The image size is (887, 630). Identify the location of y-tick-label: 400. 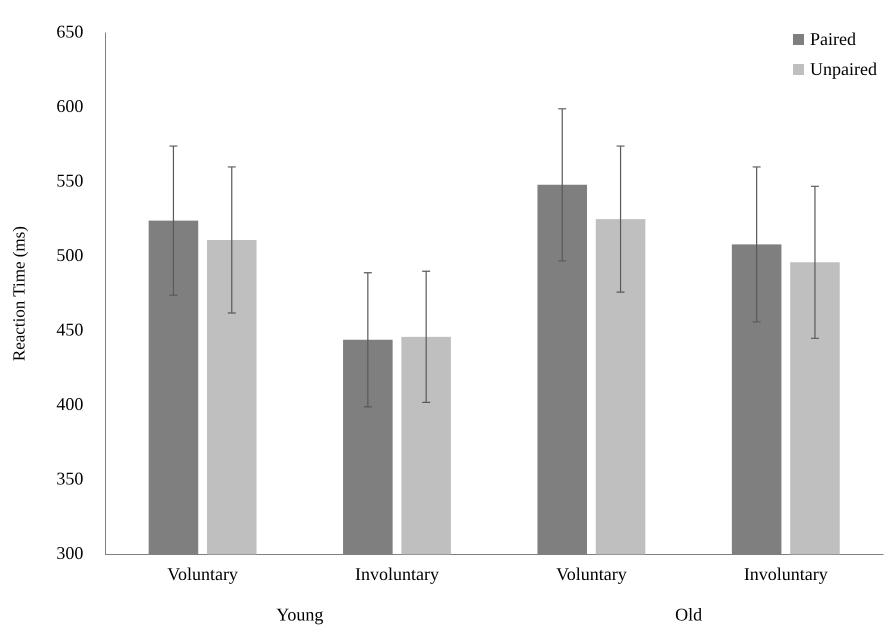
(70, 404).